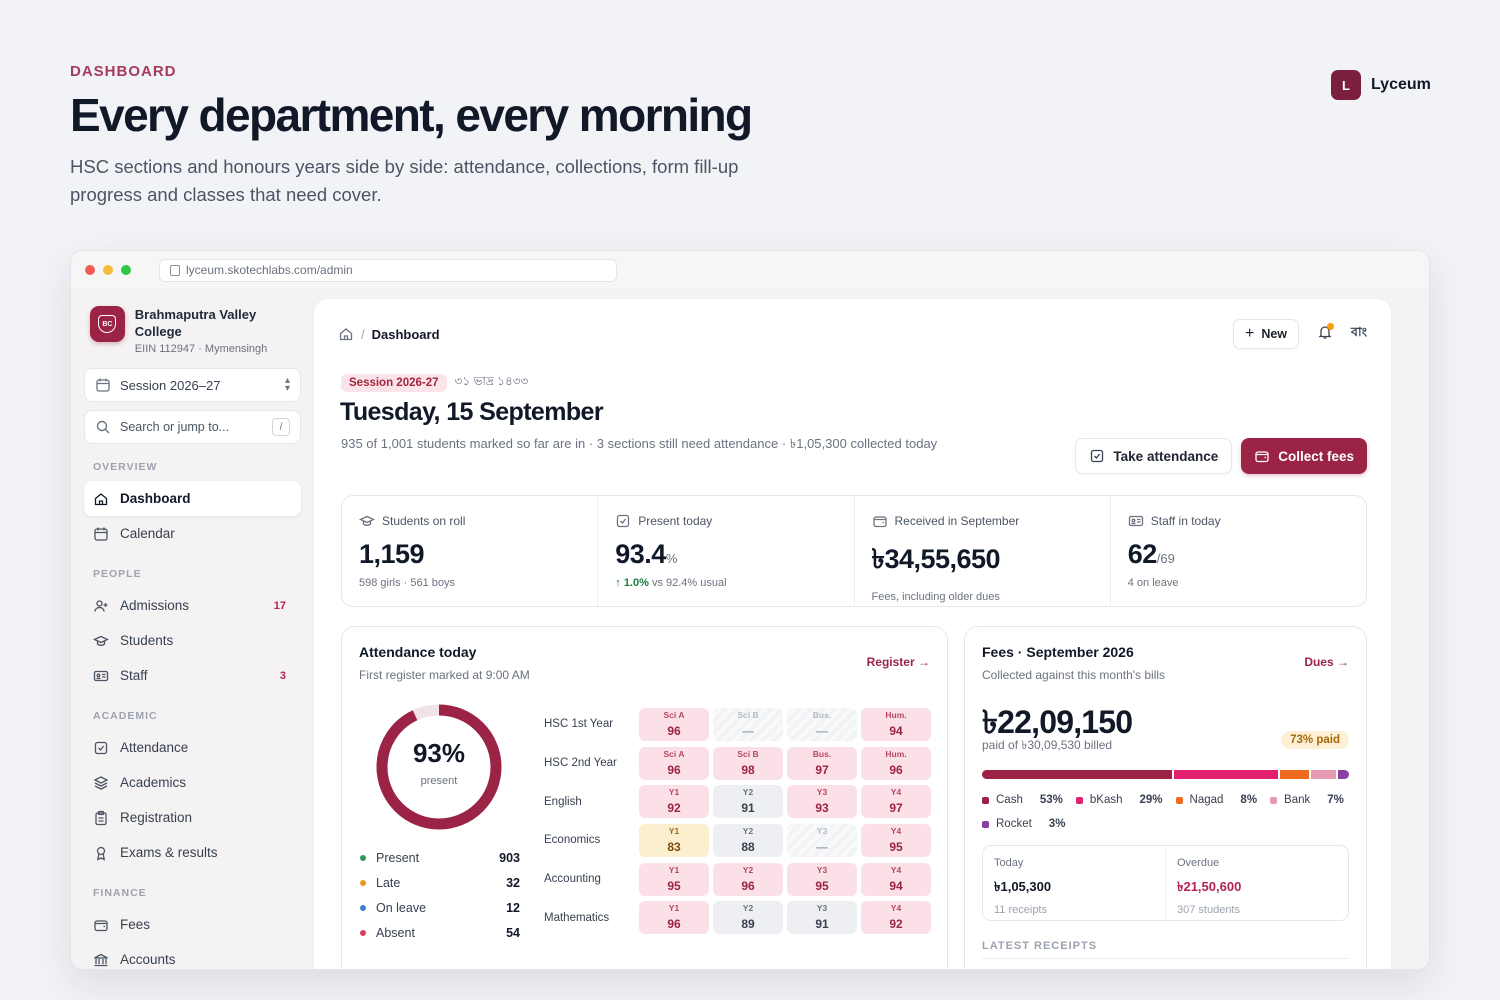 This screenshot has width=1500, height=1000. I want to click on section-cell-label: Y1, so click(674, 908).